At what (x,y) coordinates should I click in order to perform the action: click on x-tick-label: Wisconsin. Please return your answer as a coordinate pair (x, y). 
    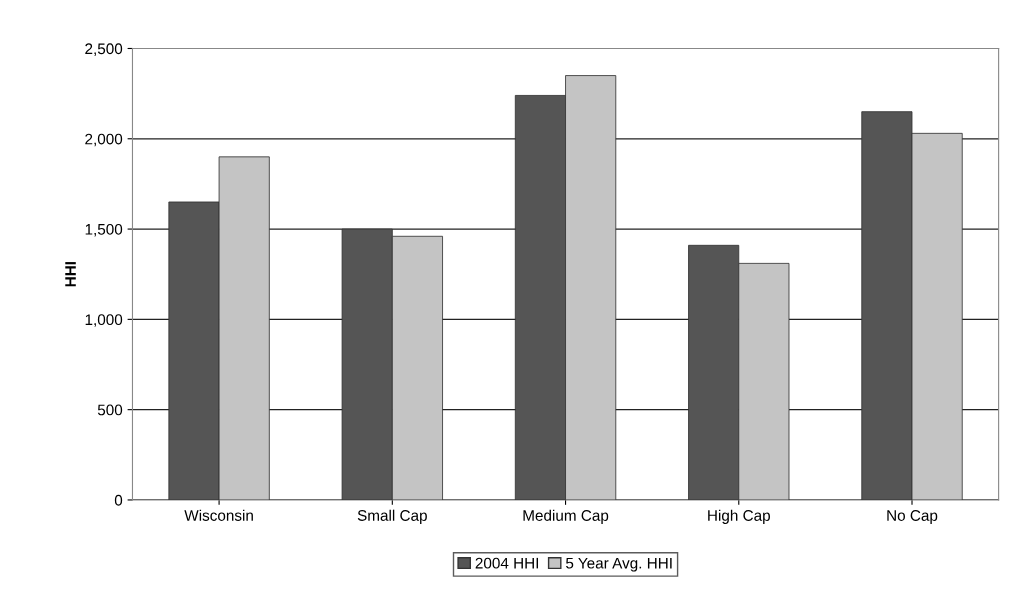
    Looking at the image, I should click on (218, 515).